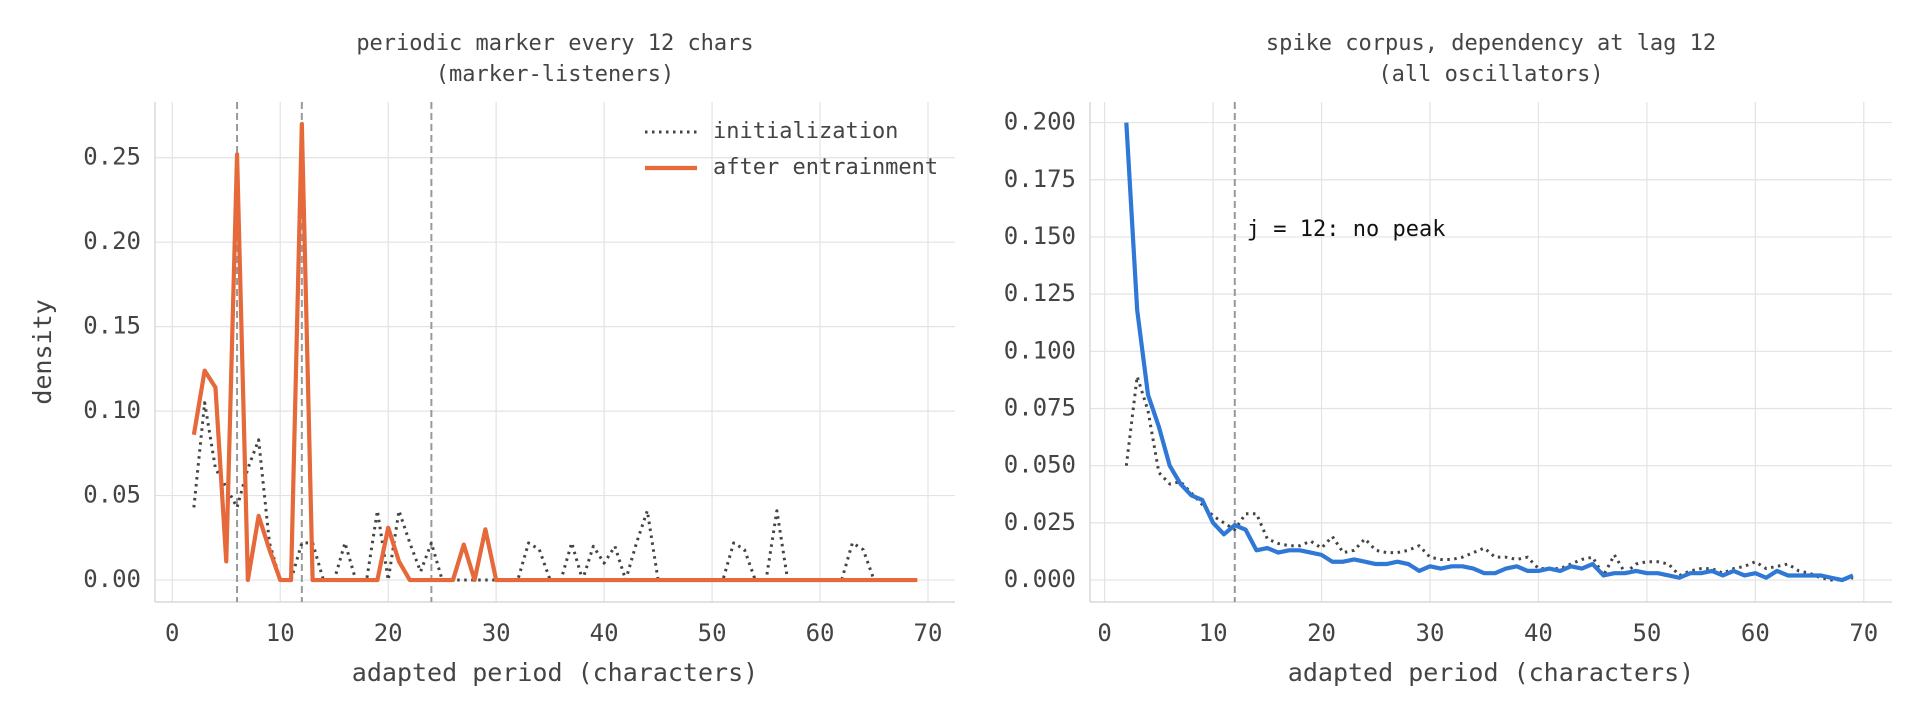  What do you see at coordinates (805, 131) in the screenshot?
I see `legend-label: initialization` at bounding box center [805, 131].